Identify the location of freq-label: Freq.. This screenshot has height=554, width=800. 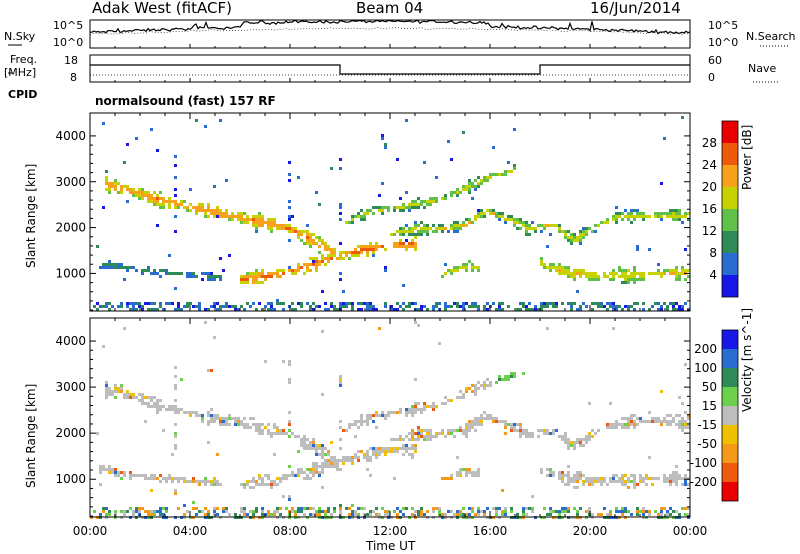
(24, 59).